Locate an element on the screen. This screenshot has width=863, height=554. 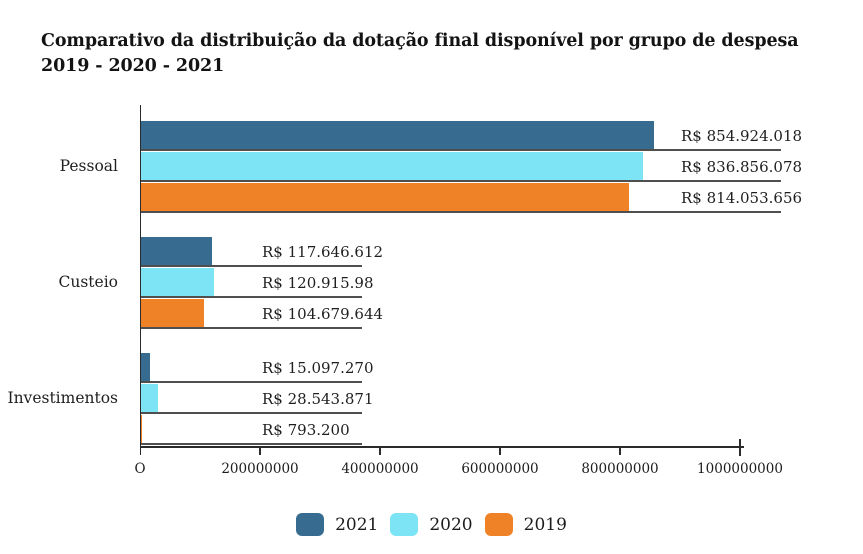
value-label: R$ 836.856.078 is located at coordinates (742, 167).